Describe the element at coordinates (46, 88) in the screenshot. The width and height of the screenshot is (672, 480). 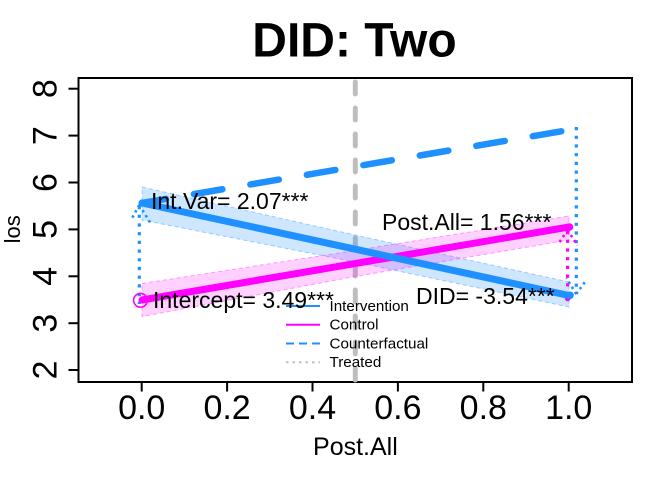
I see `svg-text: 8` at that location.